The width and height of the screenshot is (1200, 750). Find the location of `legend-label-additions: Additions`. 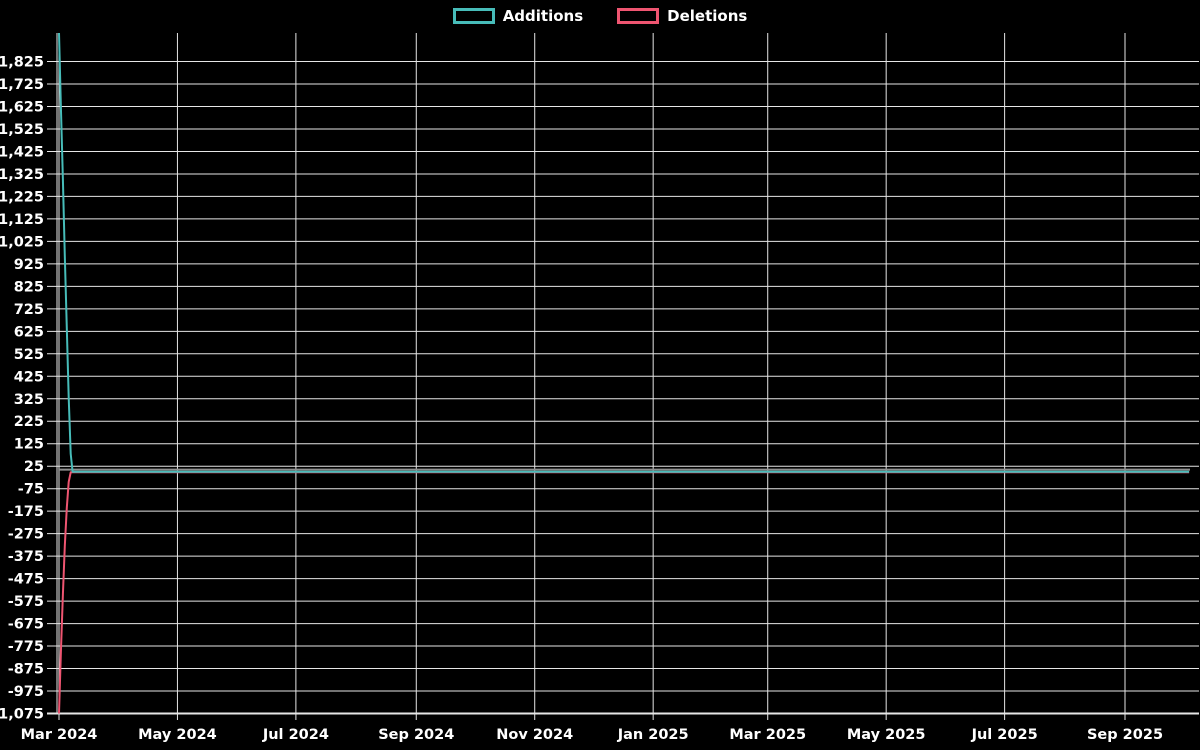

legend-label-additions: Additions is located at coordinates (543, 15).